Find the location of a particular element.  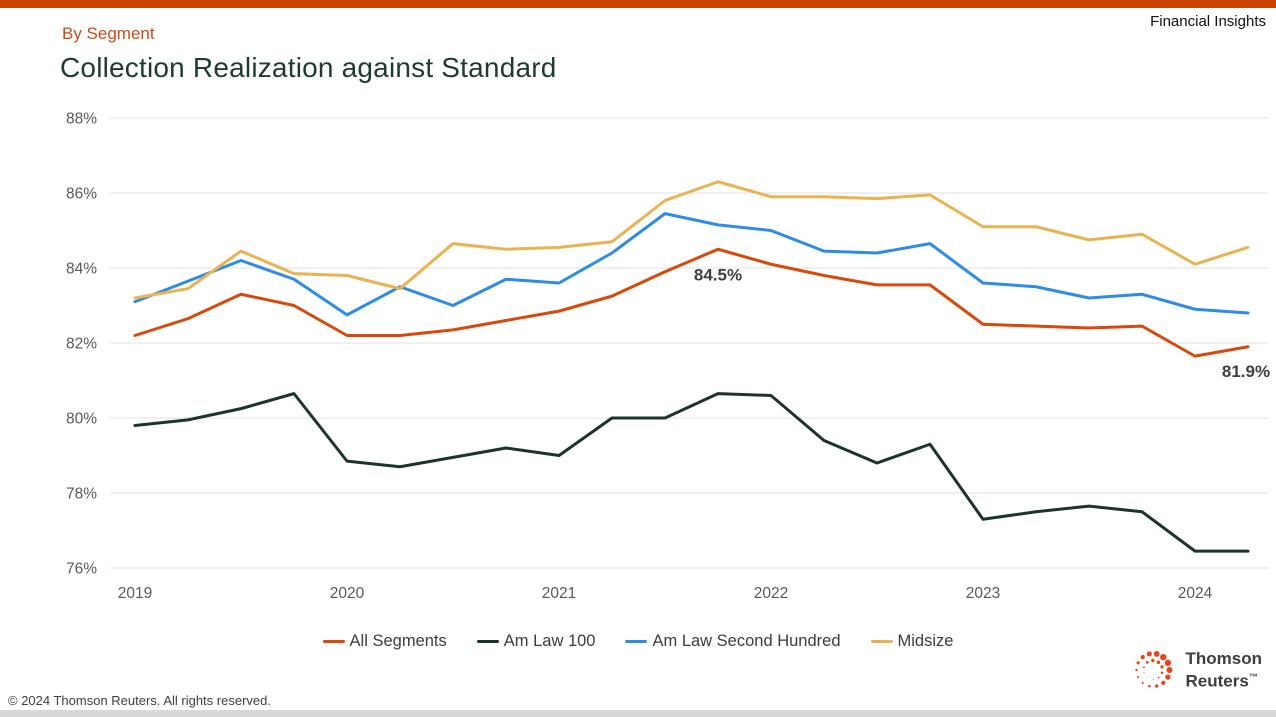

logo-line2: Reuters™ is located at coordinates (1221, 681).